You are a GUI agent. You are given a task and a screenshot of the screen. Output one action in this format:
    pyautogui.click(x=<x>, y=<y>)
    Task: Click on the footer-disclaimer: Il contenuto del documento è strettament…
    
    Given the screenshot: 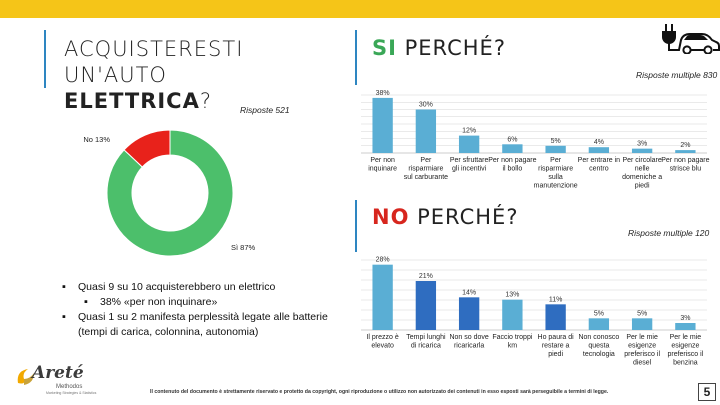 What is the action you would take?
    pyautogui.click(x=379, y=392)
    